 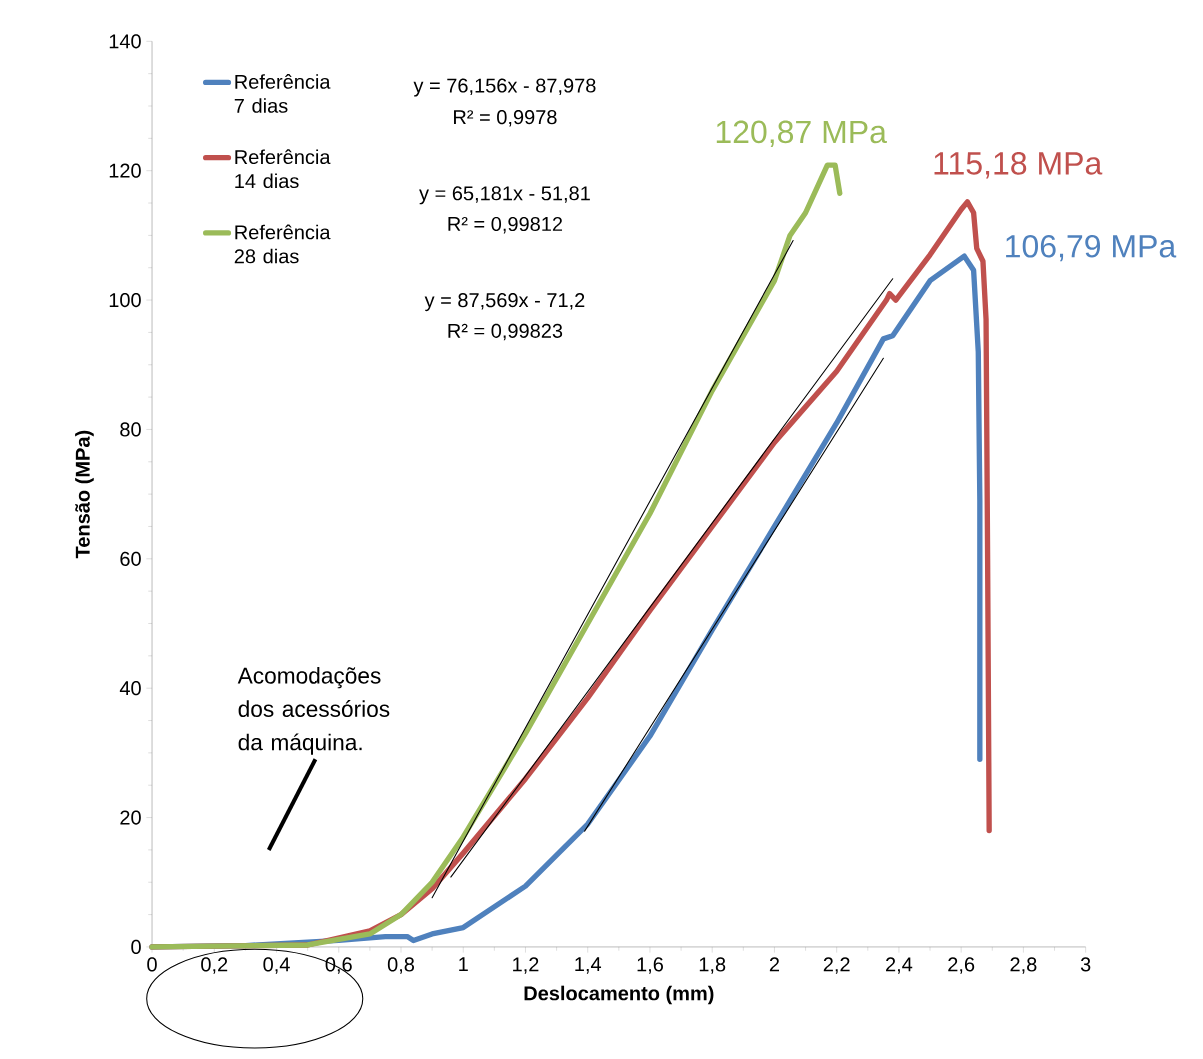 What do you see at coordinates (774, 964) in the screenshot?
I see `x-tick-label: 2` at bounding box center [774, 964].